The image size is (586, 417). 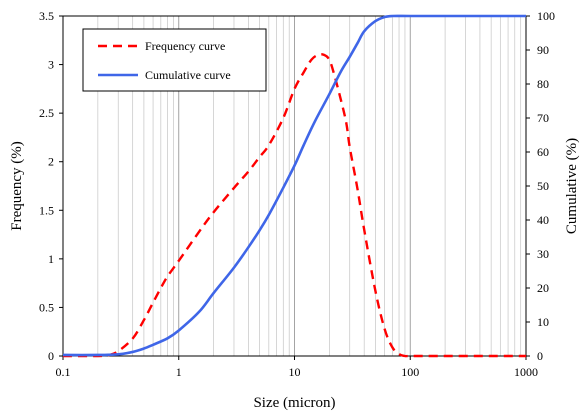 What do you see at coordinates (543, 50) in the screenshot?
I see `y2-tick-label: 90` at bounding box center [543, 50].